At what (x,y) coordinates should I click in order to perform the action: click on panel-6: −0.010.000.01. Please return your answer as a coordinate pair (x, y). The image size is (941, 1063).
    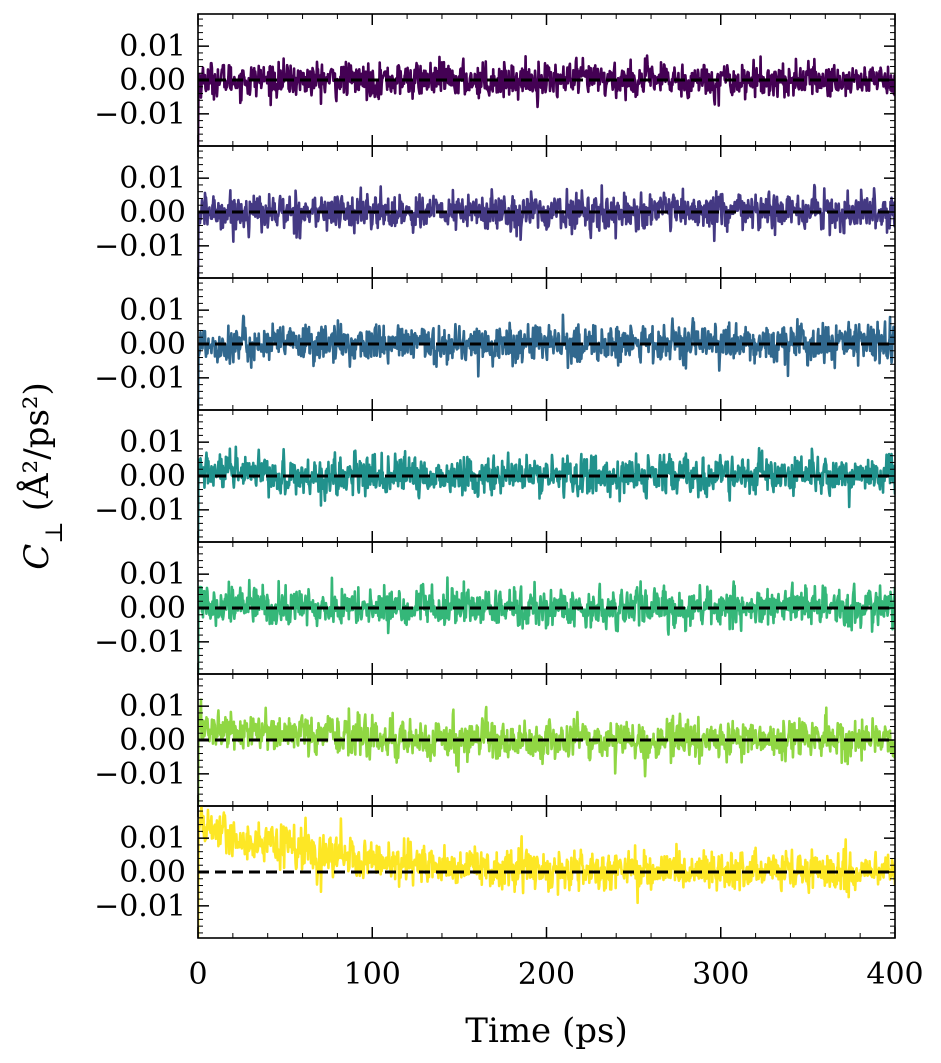
    Looking at the image, I should click on (495, 740).